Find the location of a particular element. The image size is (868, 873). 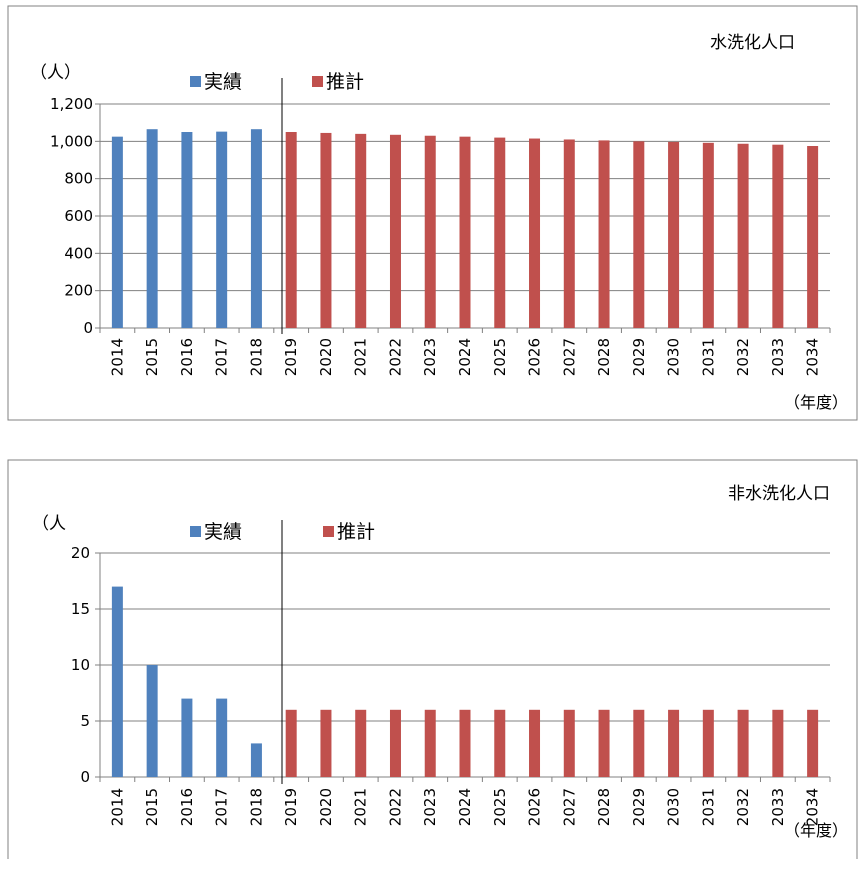

y-tick-label: 200 is located at coordinates (78, 291).